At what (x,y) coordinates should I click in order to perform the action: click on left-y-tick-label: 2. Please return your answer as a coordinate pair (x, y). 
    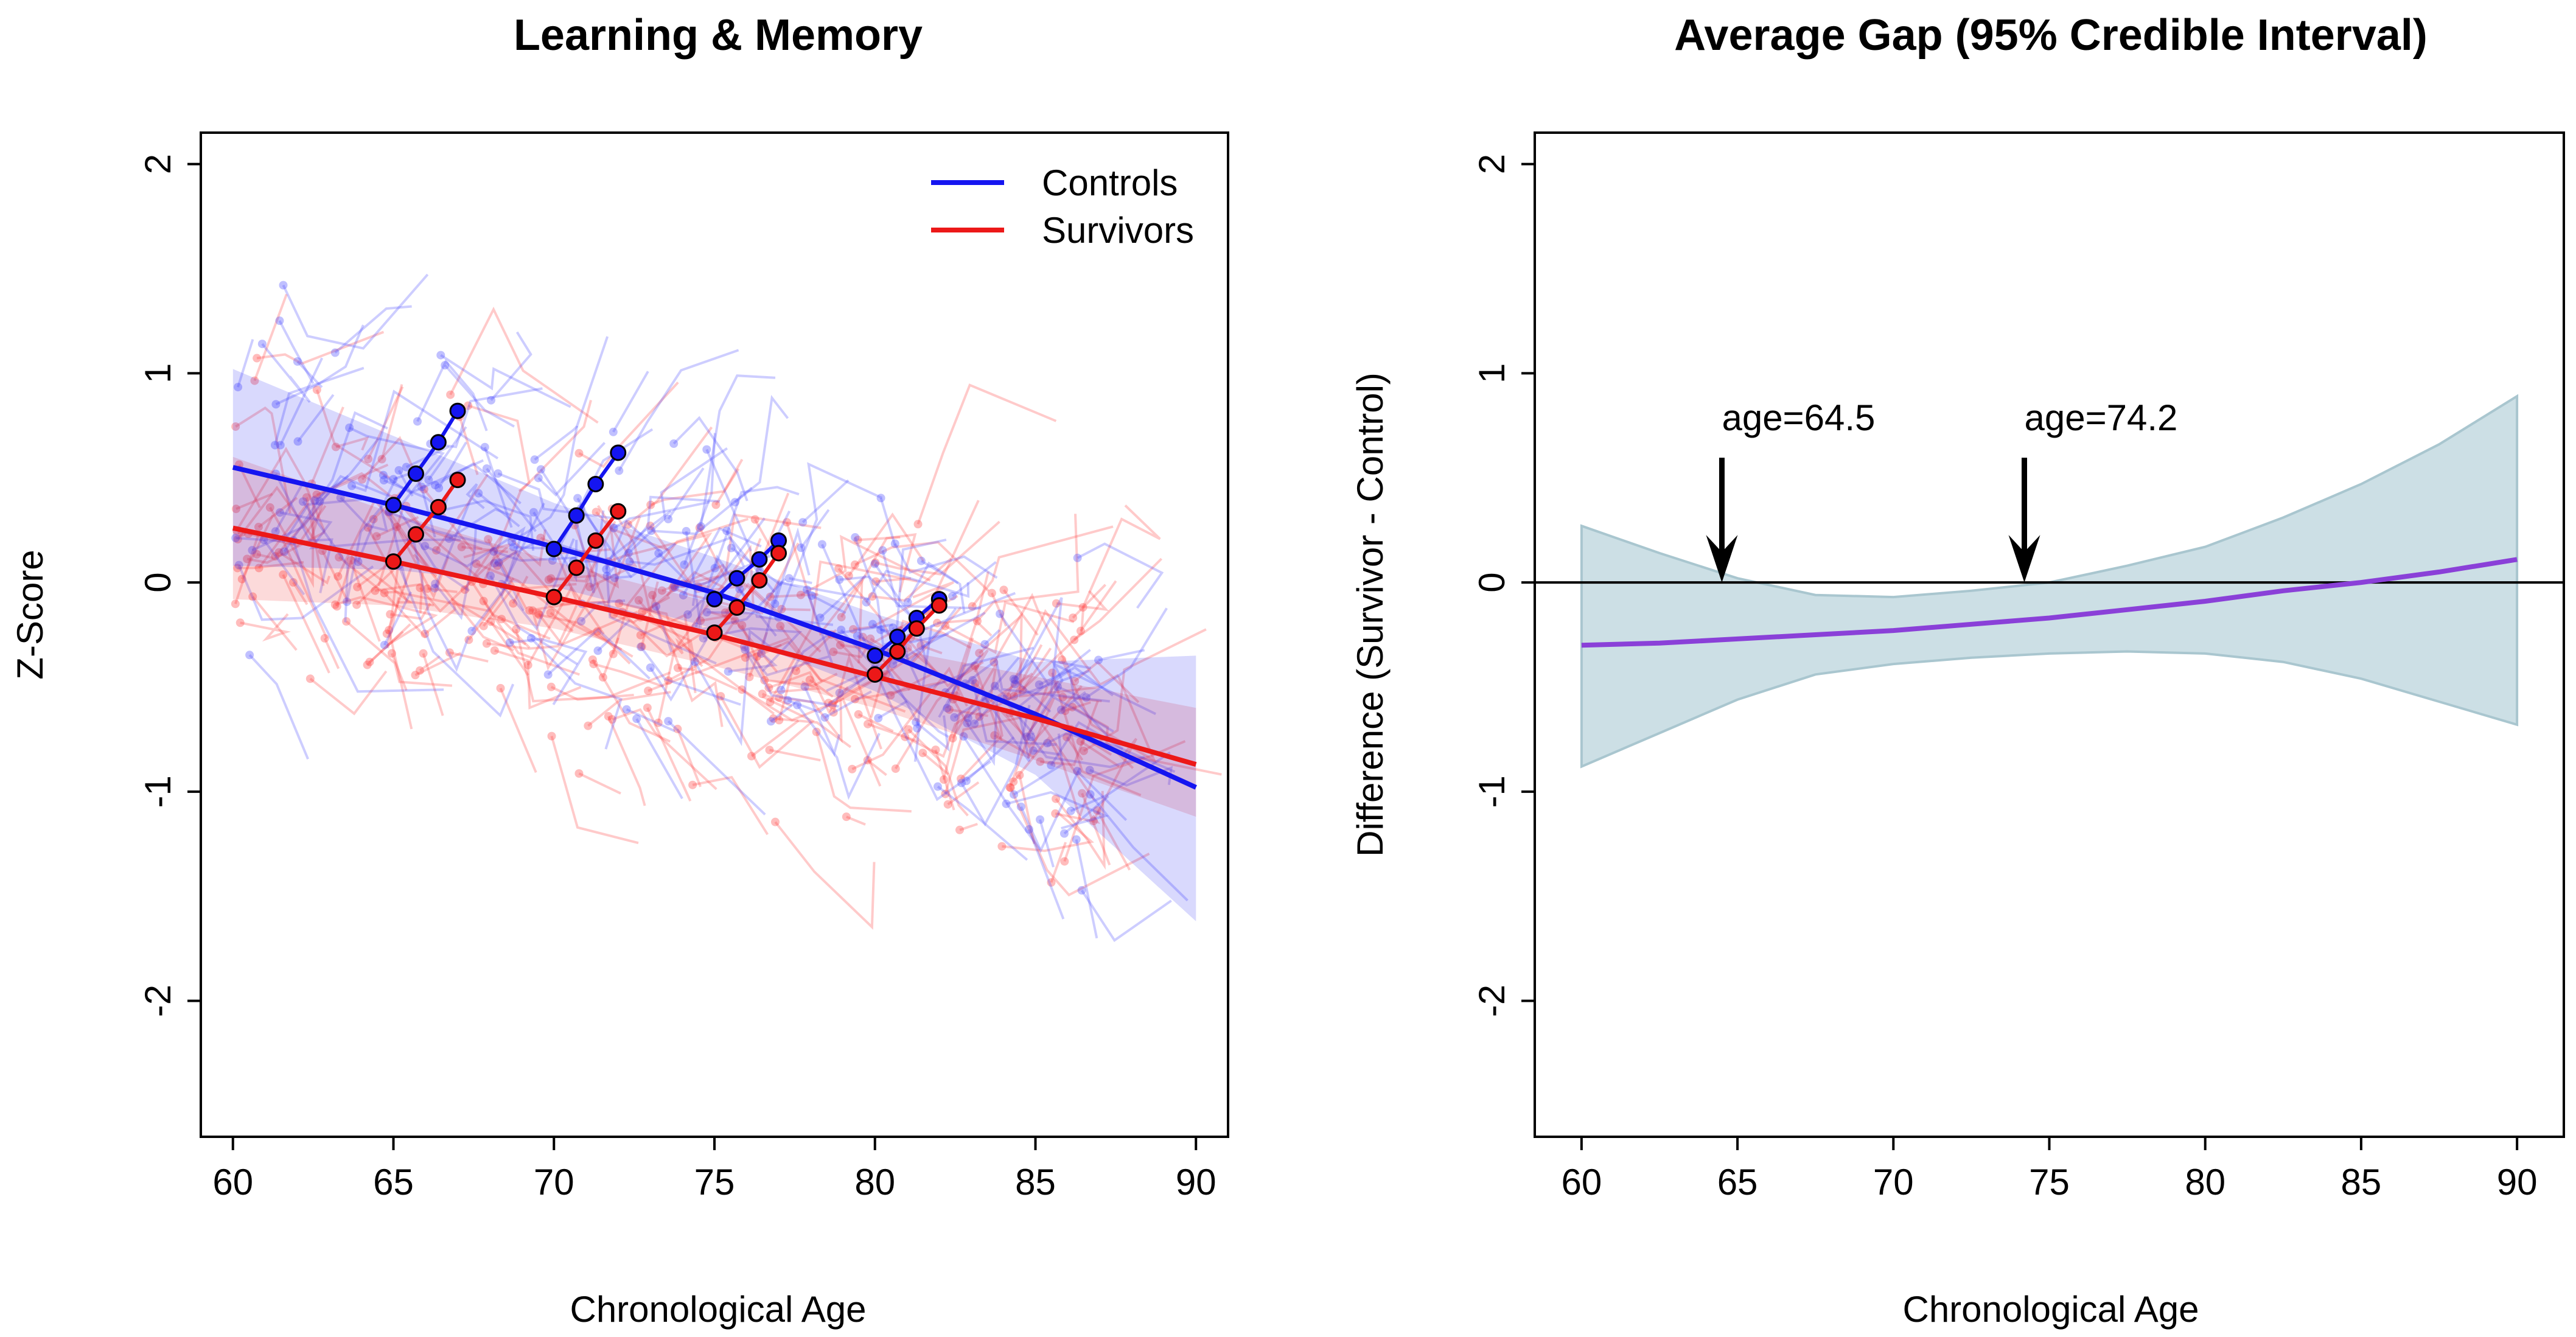
    Looking at the image, I should click on (158, 164).